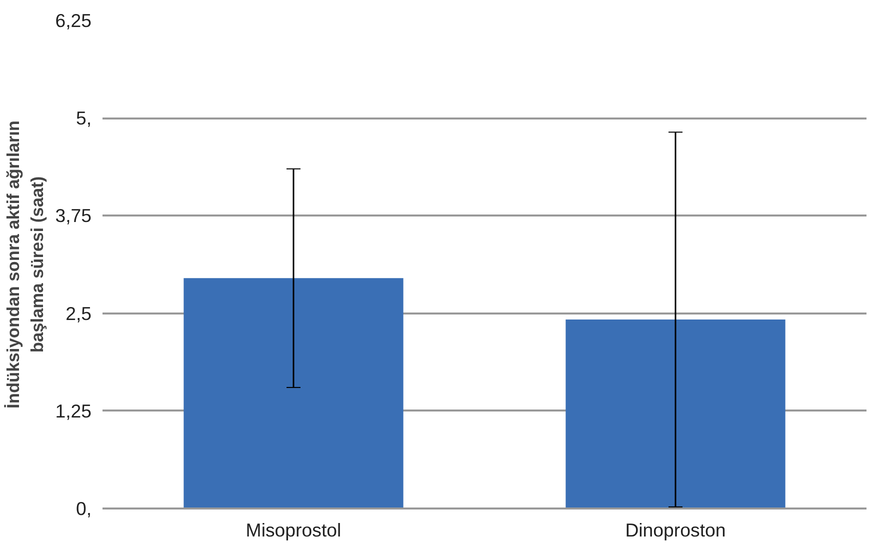 The height and width of the screenshot is (547, 875). What do you see at coordinates (73, 20) in the screenshot?
I see `y-tick-label: 6,25` at bounding box center [73, 20].